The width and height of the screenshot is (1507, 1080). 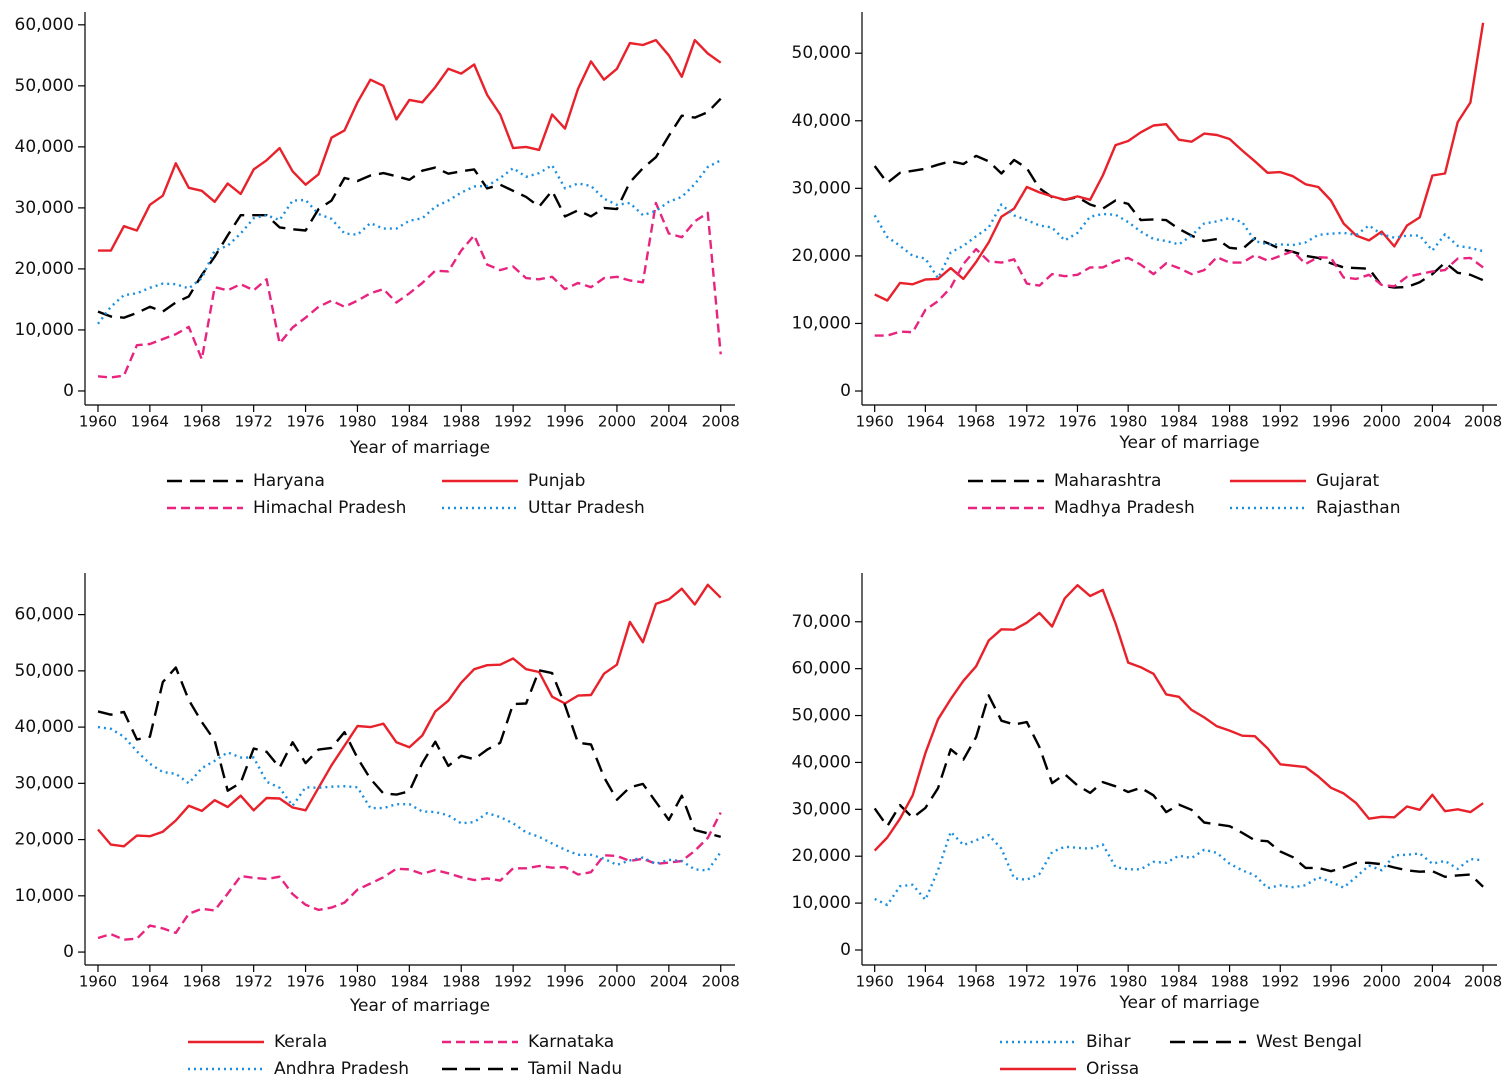 I want to click on legend-label: Kerala, so click(x=300, y=1042).